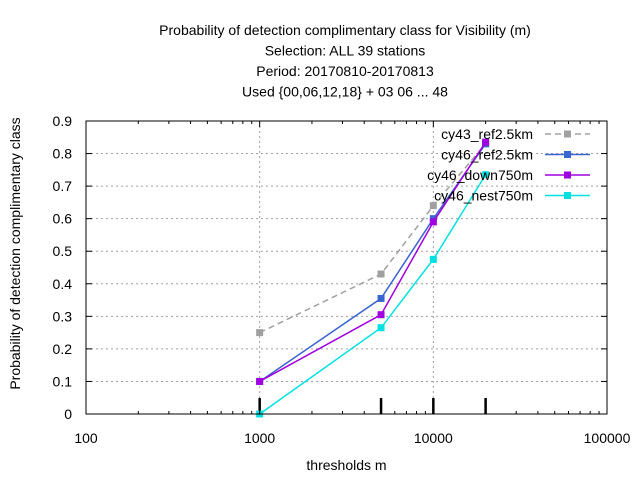 This screenshot has width=640, height=480. Describe the element at coordinates (487, 155) in the screenshot. I see `legend-label: cy46_ref2.5km` at that location.